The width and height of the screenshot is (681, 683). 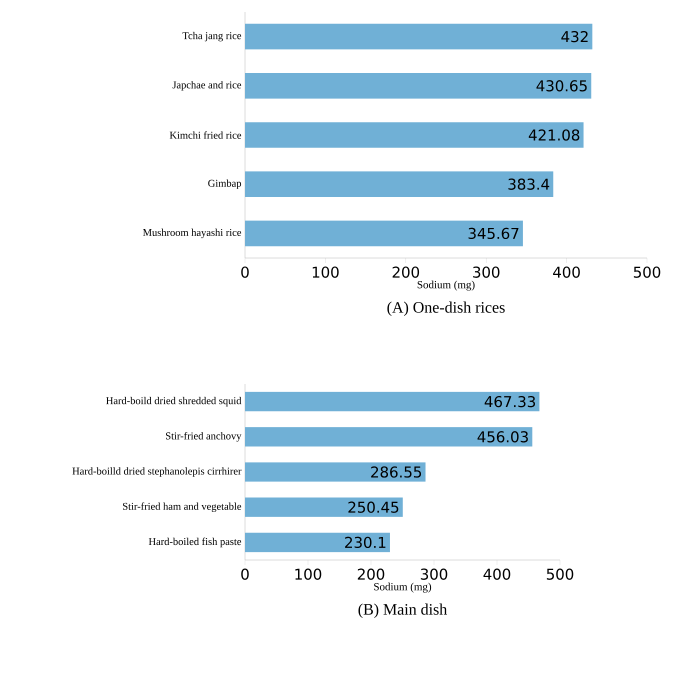 What do you see at coordinates (157, 472) in the screenshot?
I see `y-tick-label: Hard-boilld dried stephanolepis cirrhirer` at bounding box center [157, 472].